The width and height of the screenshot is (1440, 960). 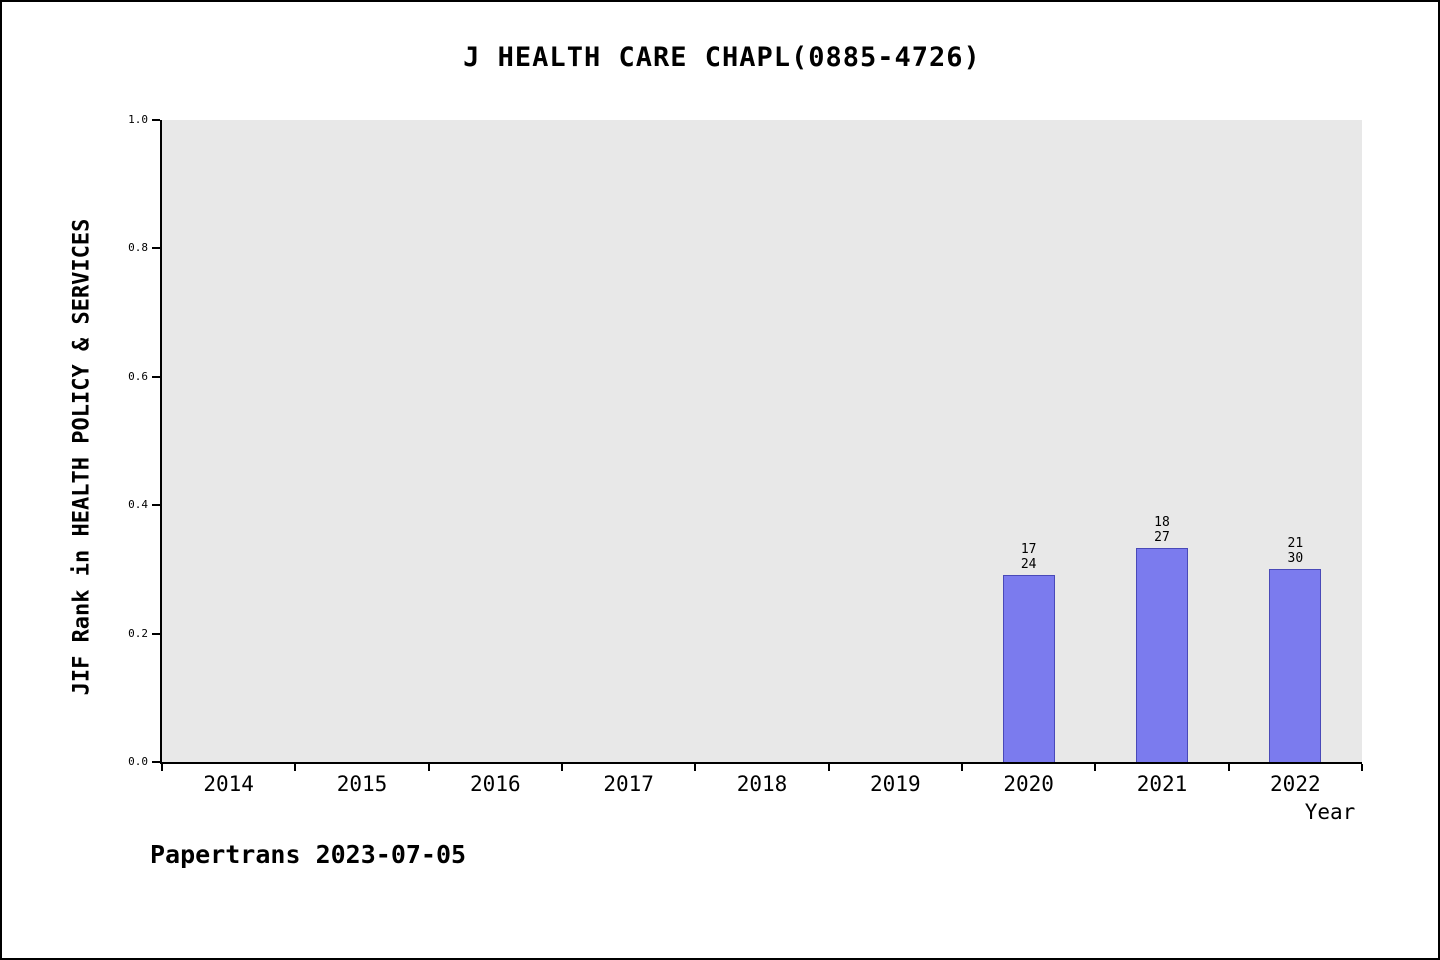 I want to click on x-tick-label: 2021, so click(x=1162, y=784).